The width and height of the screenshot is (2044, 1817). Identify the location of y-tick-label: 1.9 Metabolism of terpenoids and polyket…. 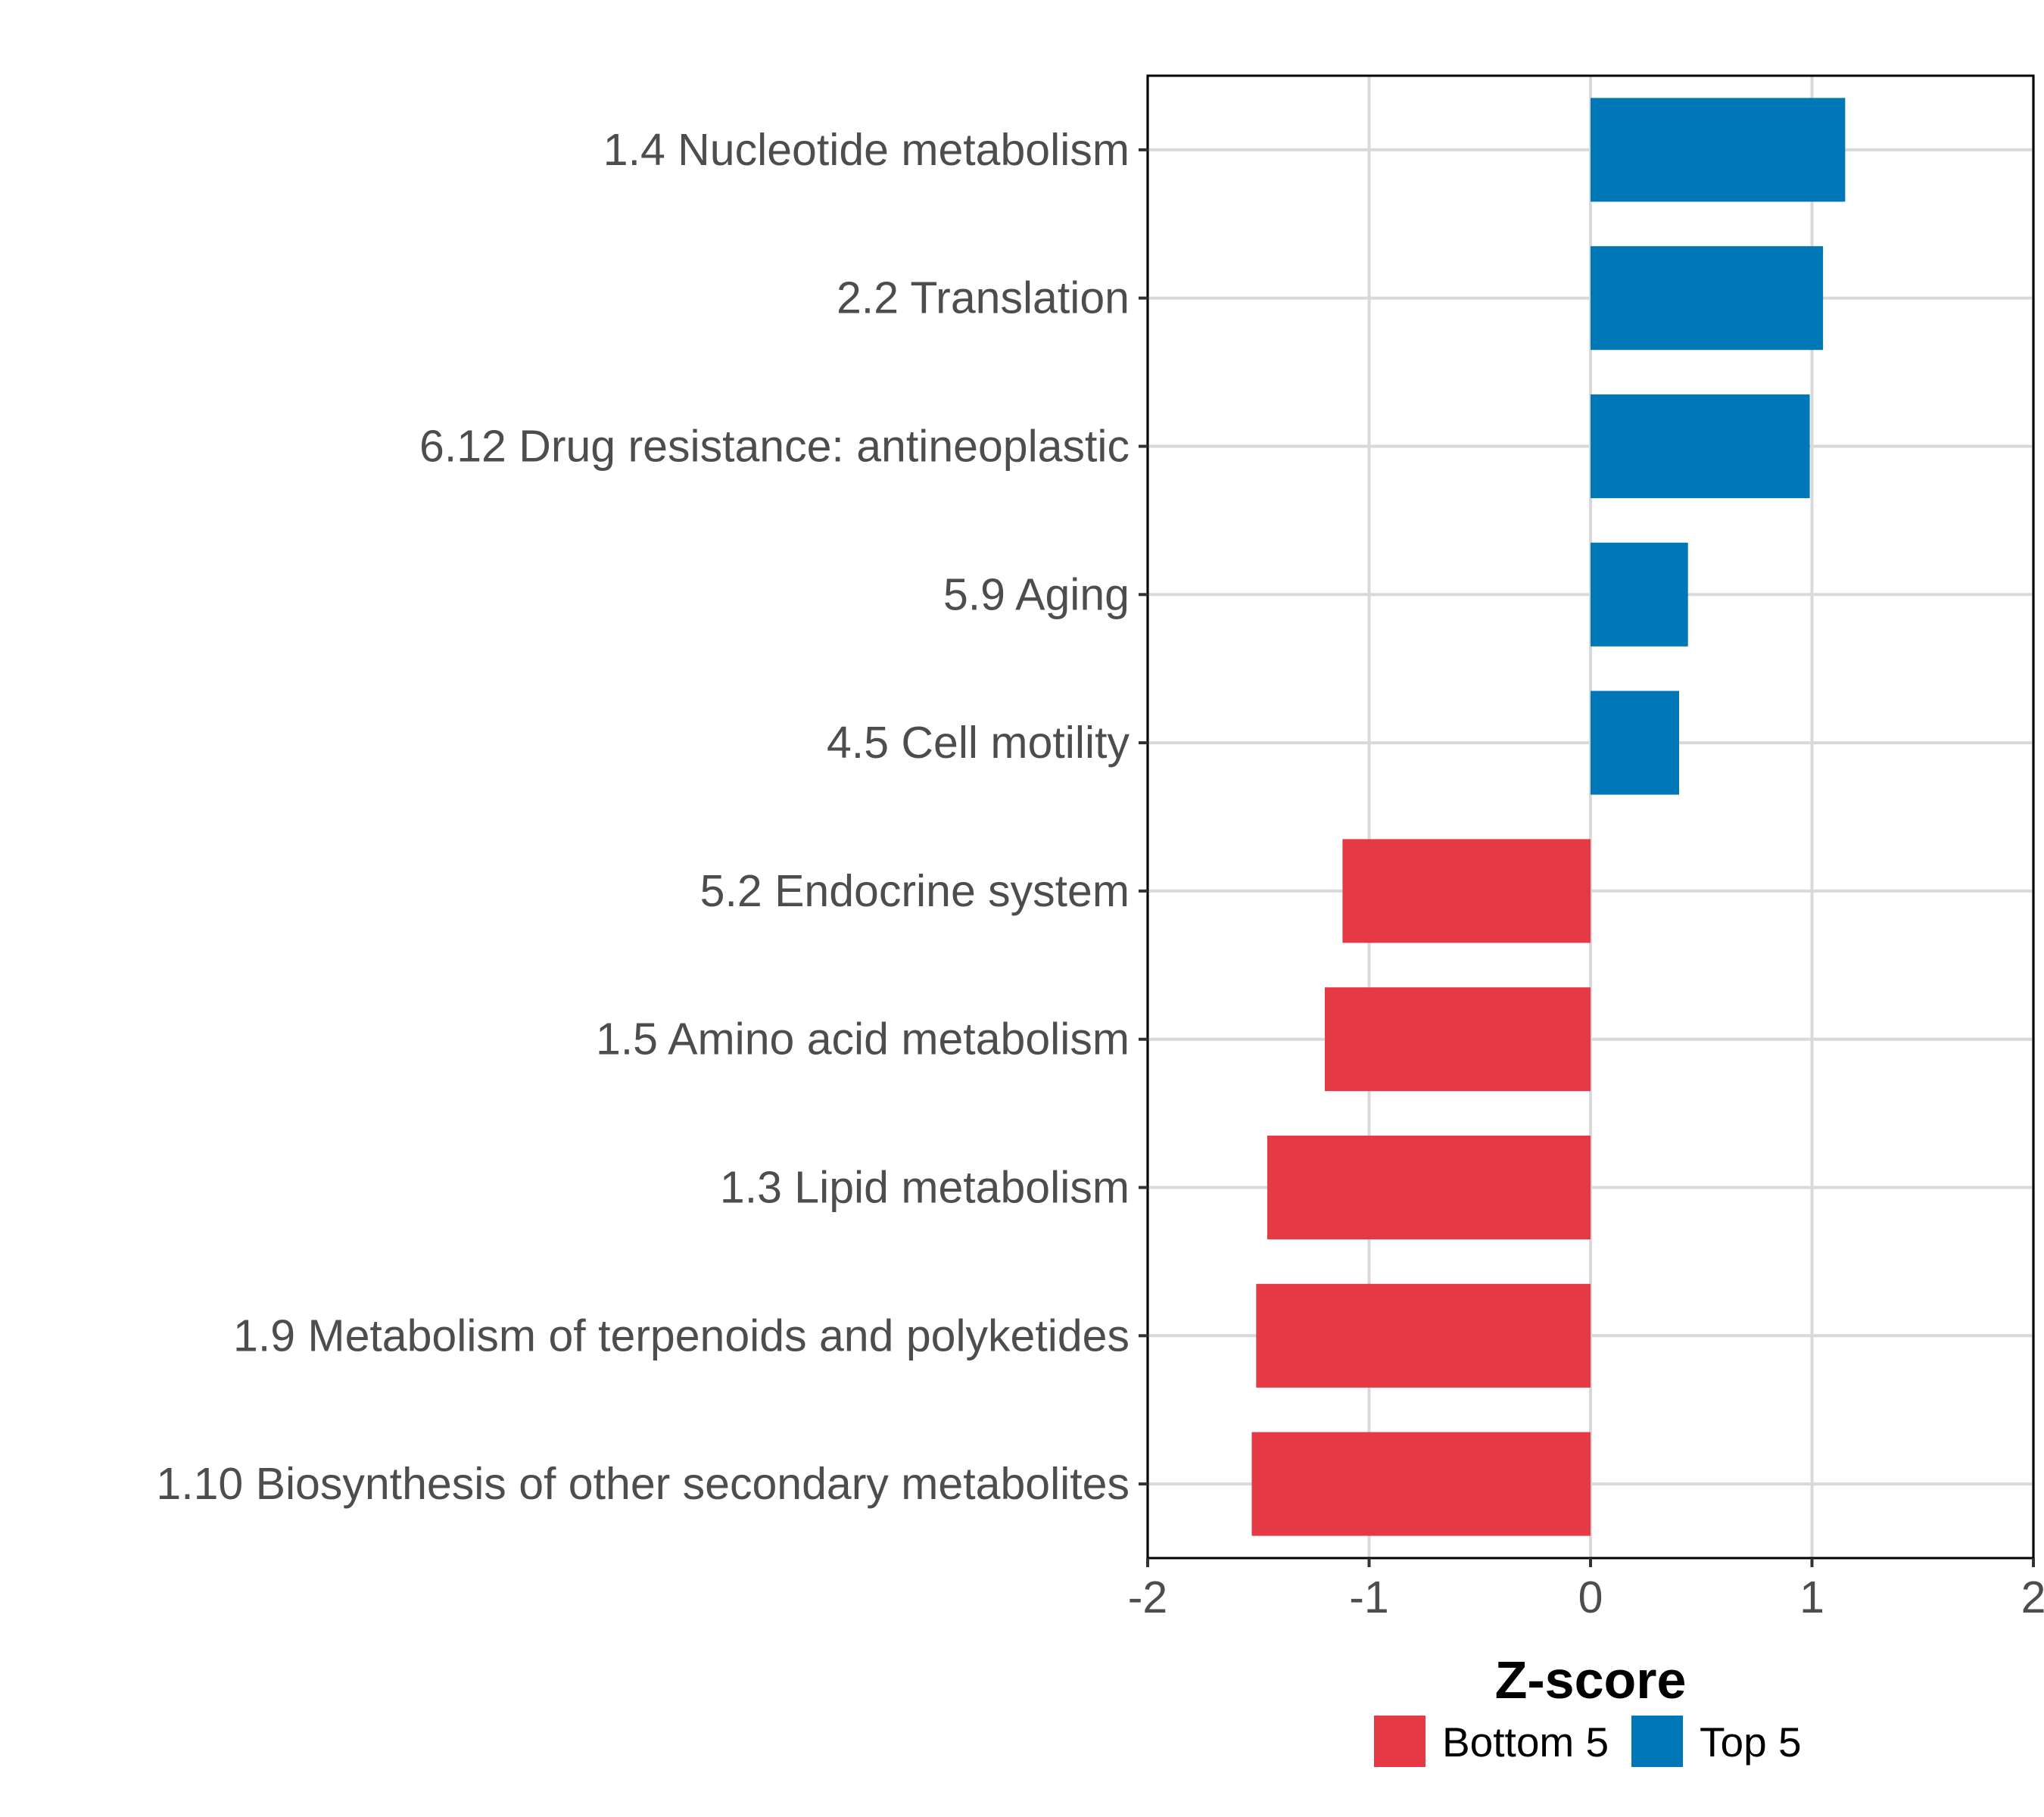
(681, 1335).